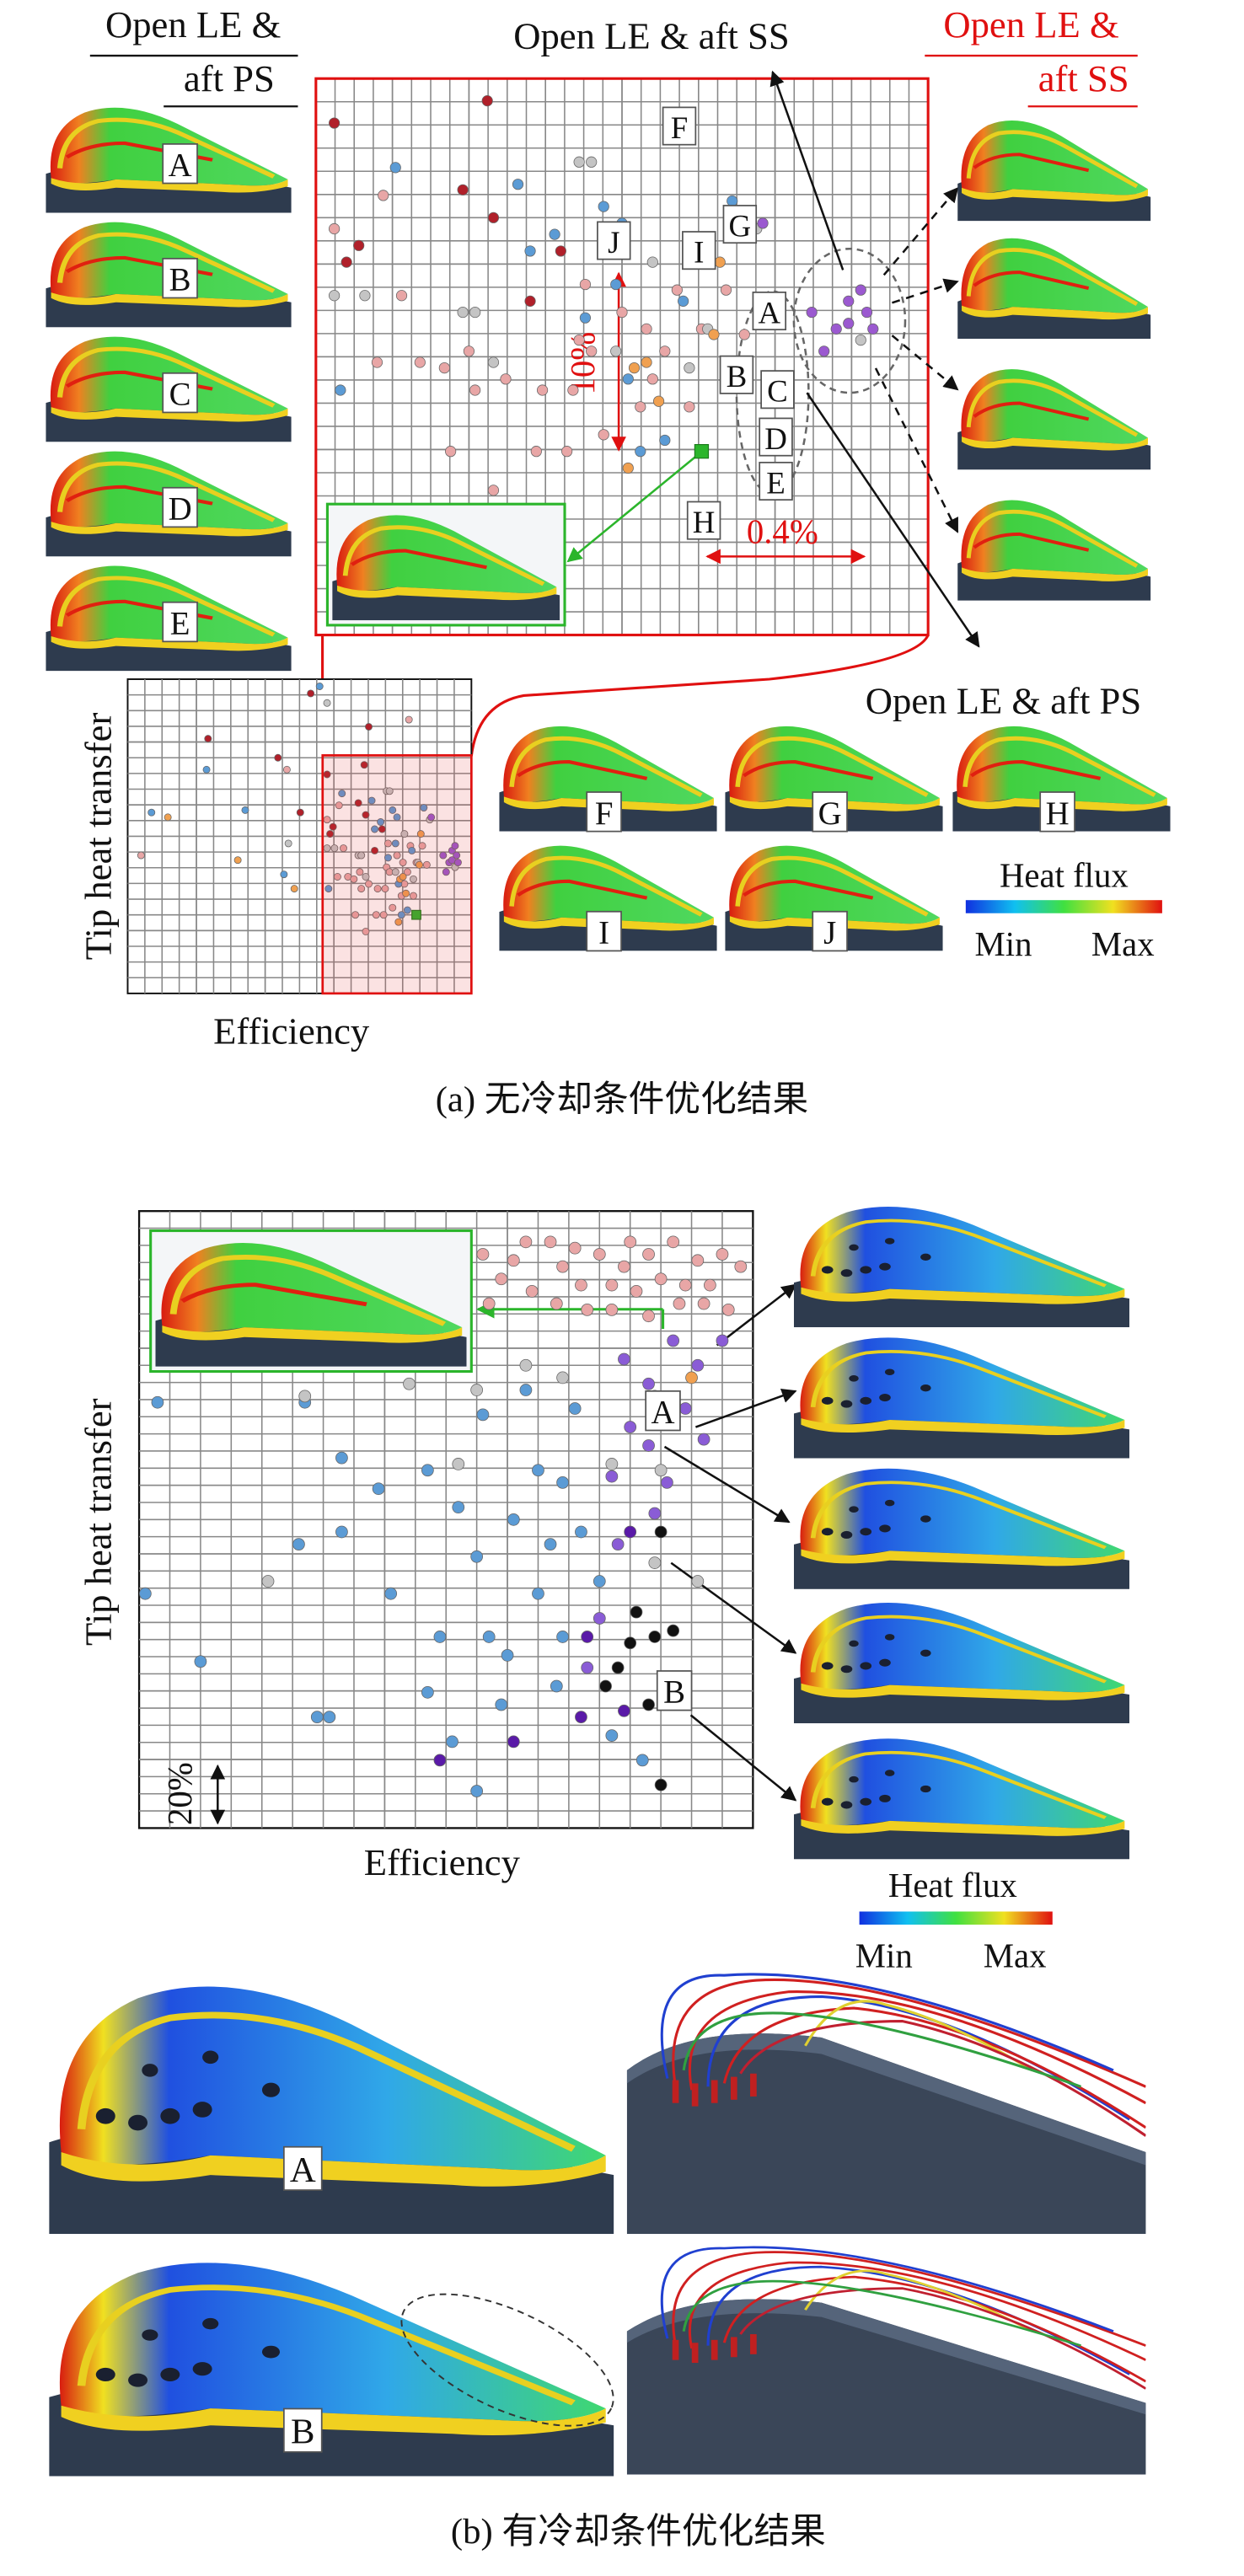 The height and width of the screenshot is (2576, 1244). I want to click on point-label: A, so click(769, 312).